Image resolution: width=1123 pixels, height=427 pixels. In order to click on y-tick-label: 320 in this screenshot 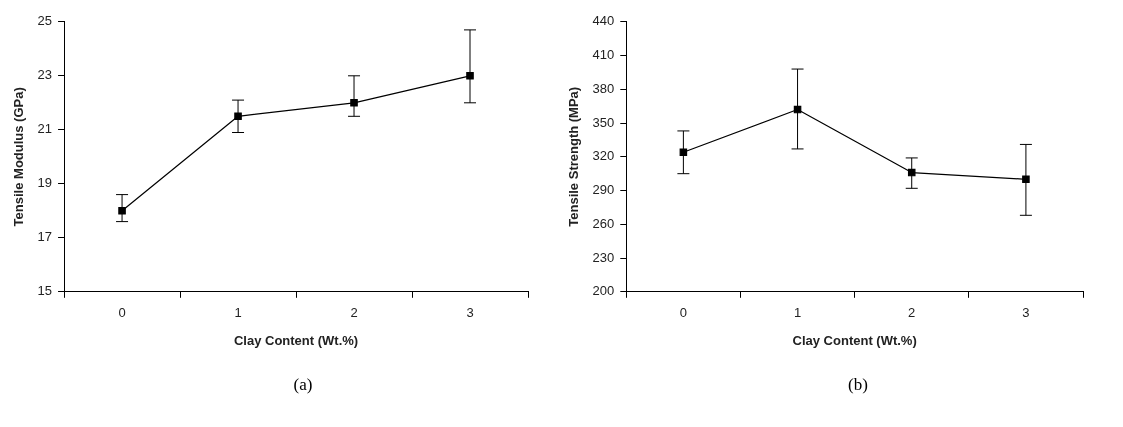, I will do `click(603, 156)`.